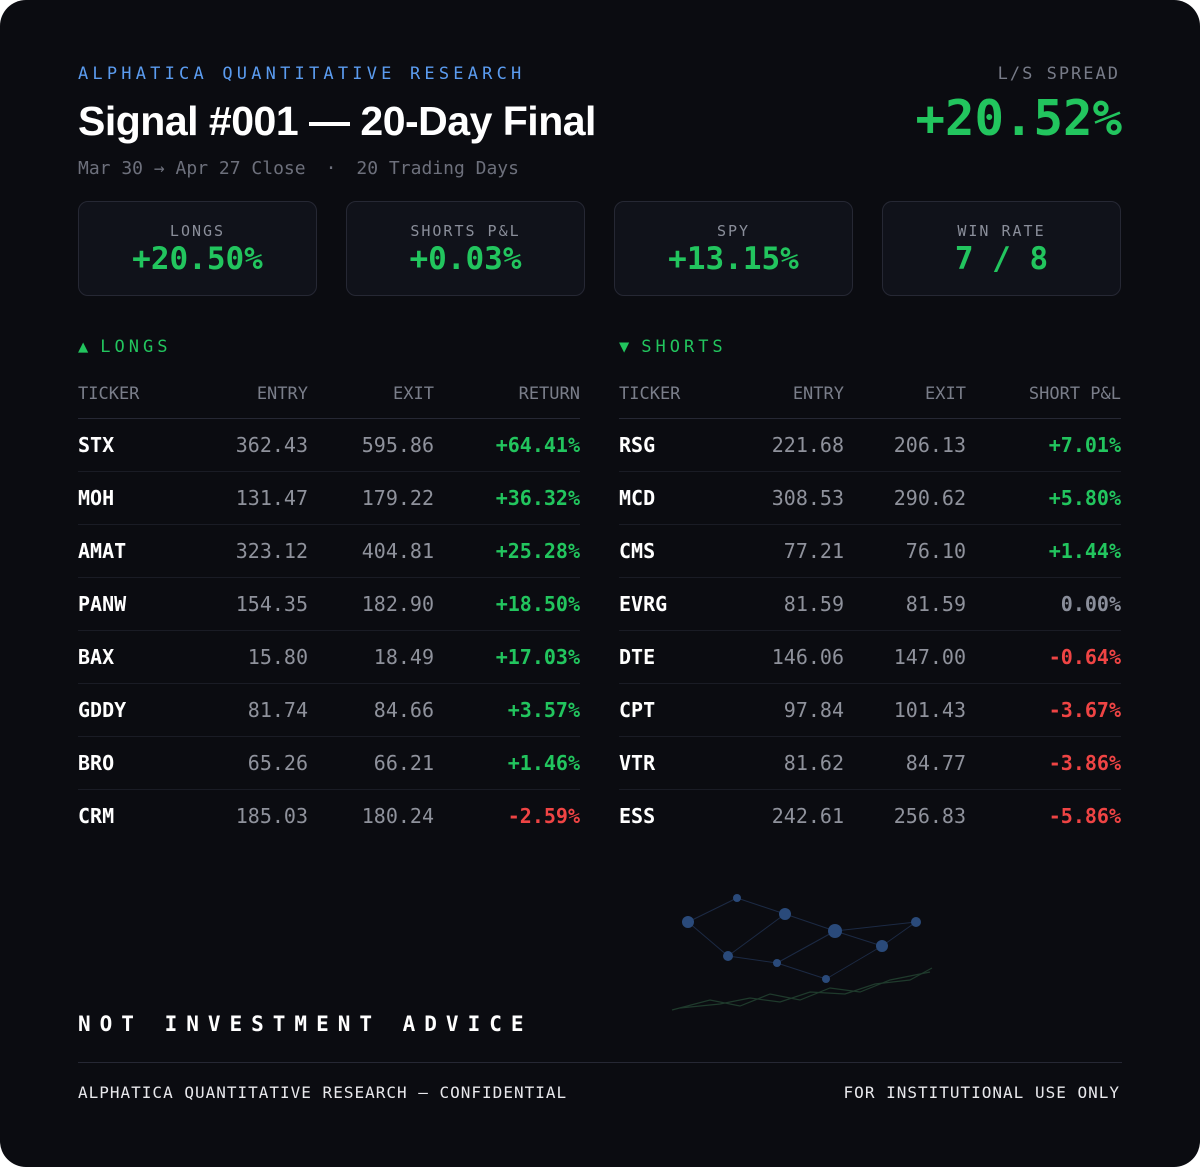 The height and width of the screenshot is (1167, 1200). Describe the element at coordinates (403, 763) in the screenshot. I see `exit-price-cell: 66.21` at that location.